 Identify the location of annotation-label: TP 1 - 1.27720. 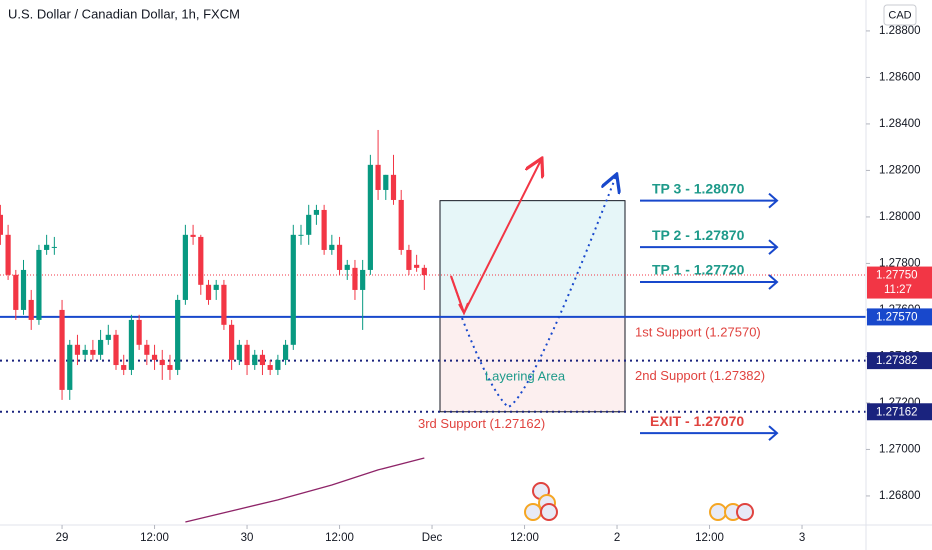
(698, 270).